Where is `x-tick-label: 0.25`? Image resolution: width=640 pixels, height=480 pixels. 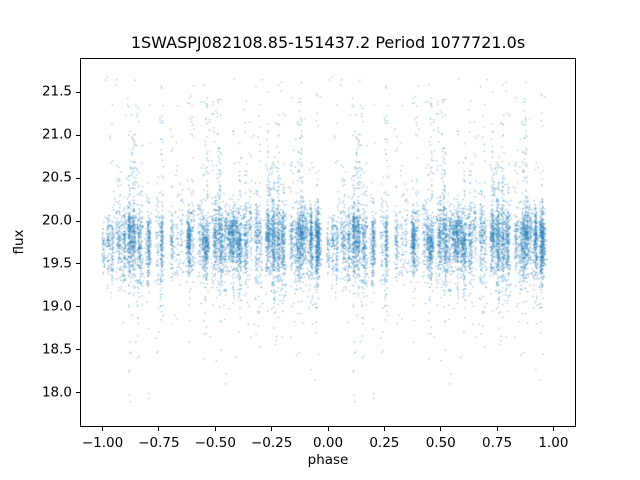 x-tick-label: 0.25 is located at coordinates (384, 443).